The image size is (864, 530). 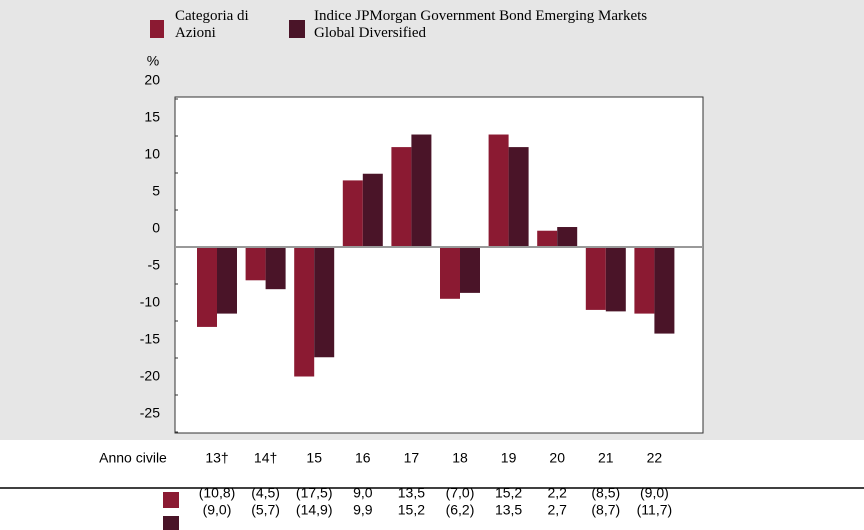 I want to click on y-tick-label: -25, so click(x=150, y=413).